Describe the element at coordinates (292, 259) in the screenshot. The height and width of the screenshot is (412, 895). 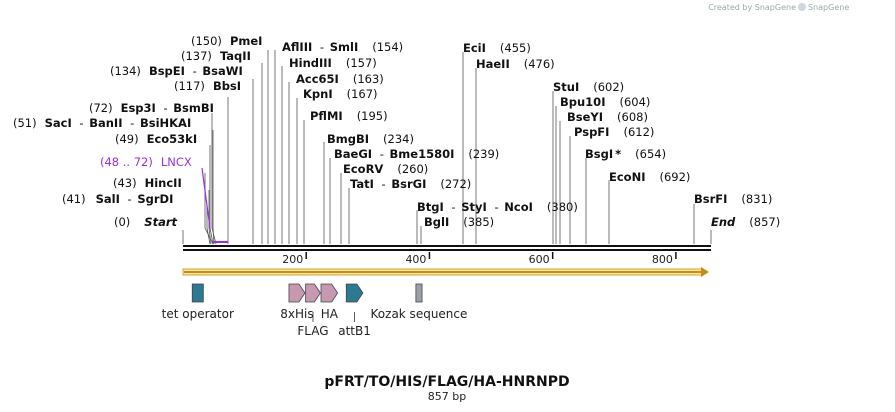
I see `ruler-label-200: 200` at that location.